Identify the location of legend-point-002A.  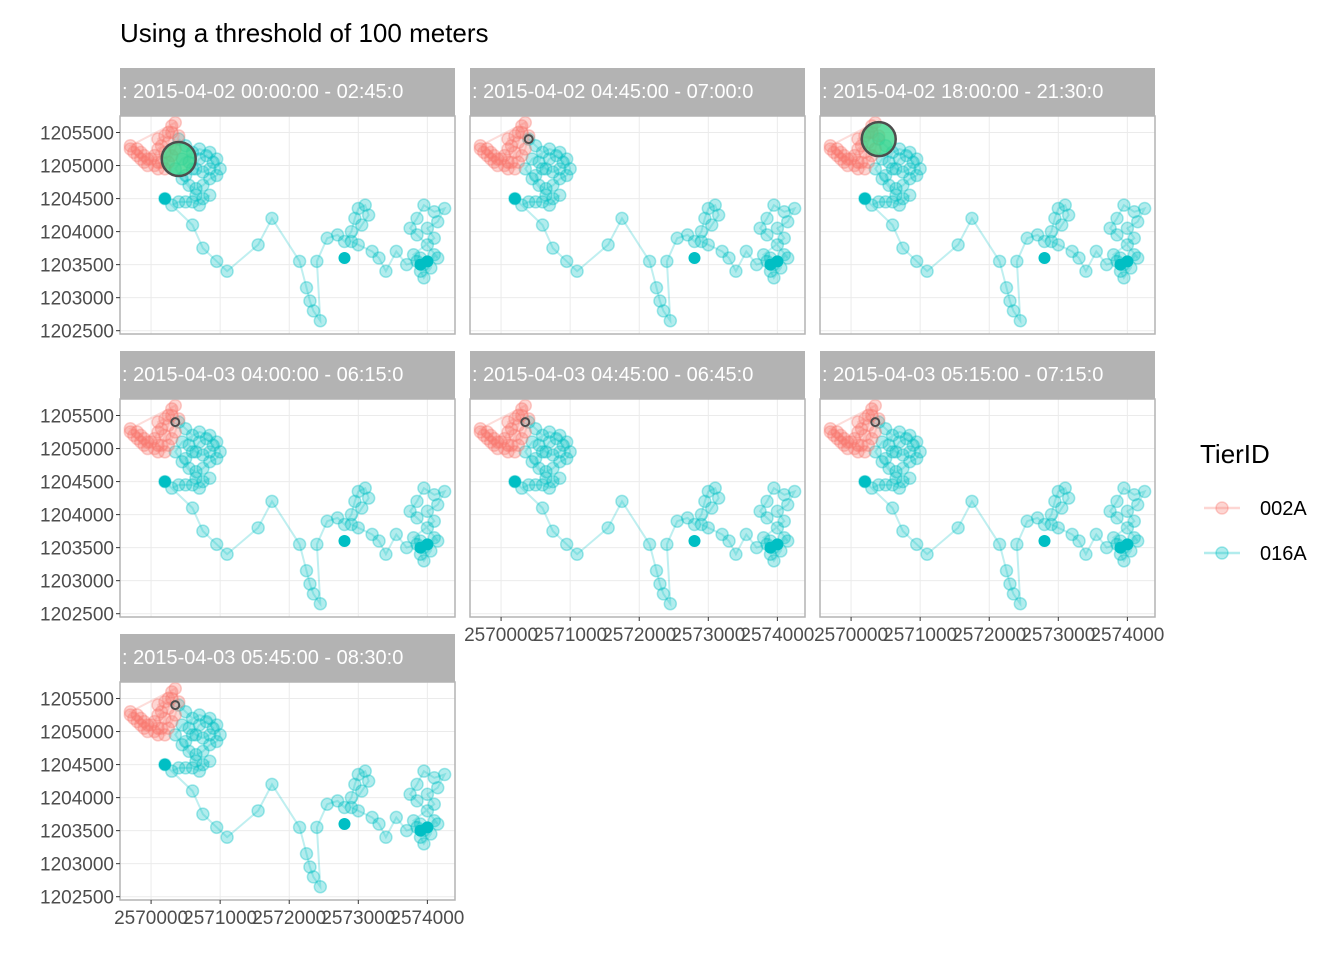
(1222, 508).